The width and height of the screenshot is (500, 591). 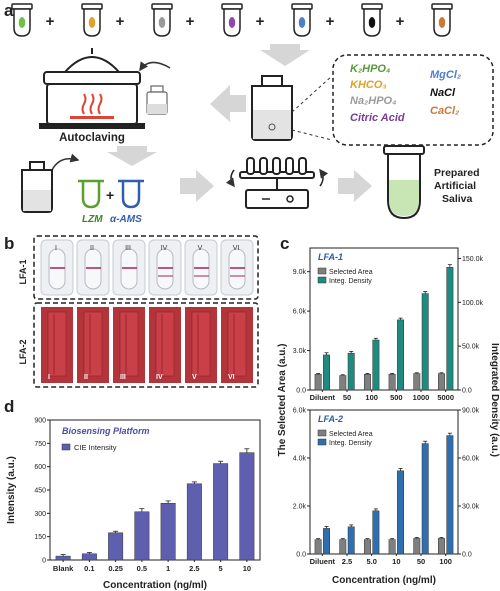 What do you see at coordinates (282, 400) in the screenshot?
I see `y-axis-title: The Selected Area (a.u.)` at bounding box center [282, 400].